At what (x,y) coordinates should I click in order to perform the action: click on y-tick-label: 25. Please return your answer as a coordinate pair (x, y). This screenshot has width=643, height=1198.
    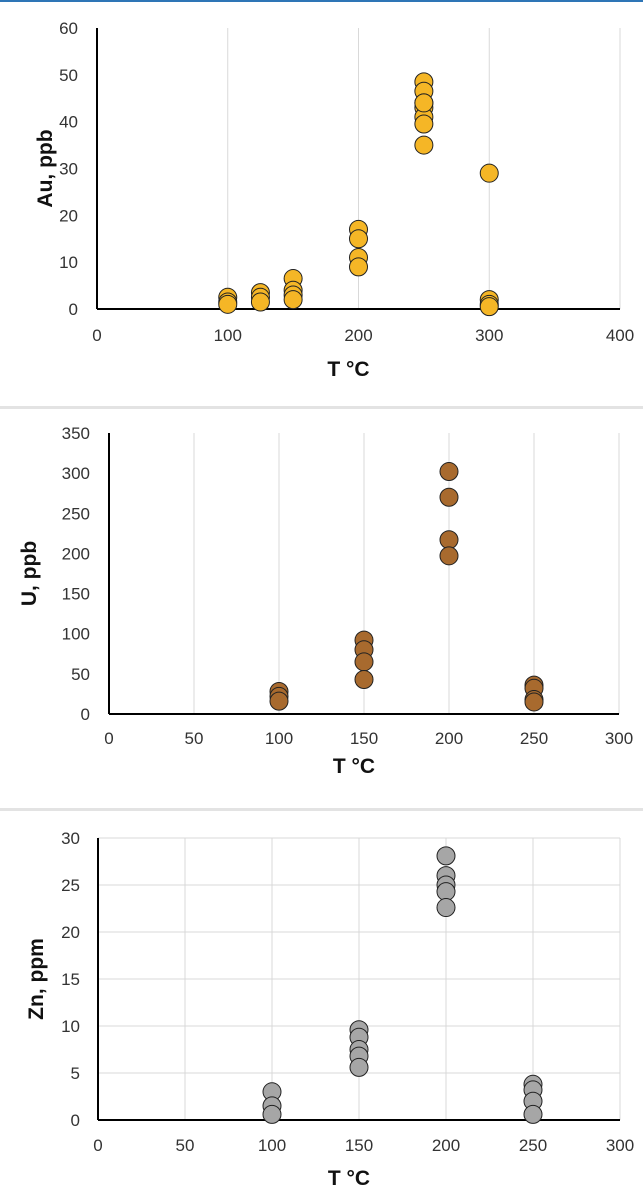
    Looking at the image, I should click on (70, 885).